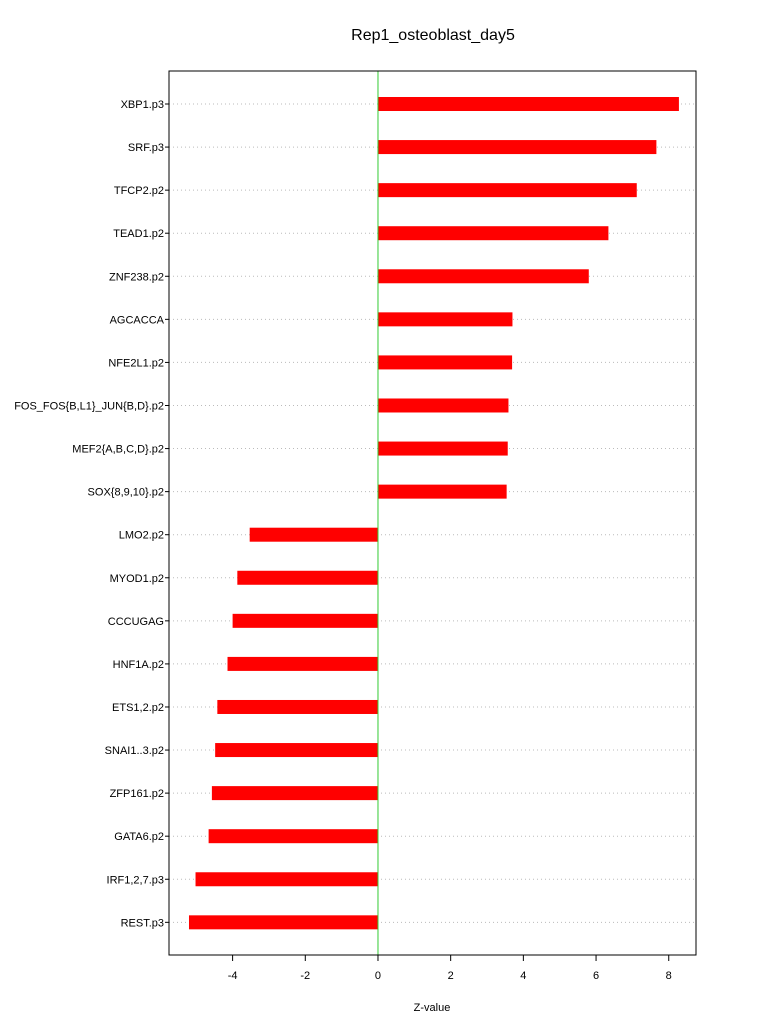  Describe the element at coordinates (137, 579) in the screenshot. I see `category-label: MYOD1.p2` at that location.